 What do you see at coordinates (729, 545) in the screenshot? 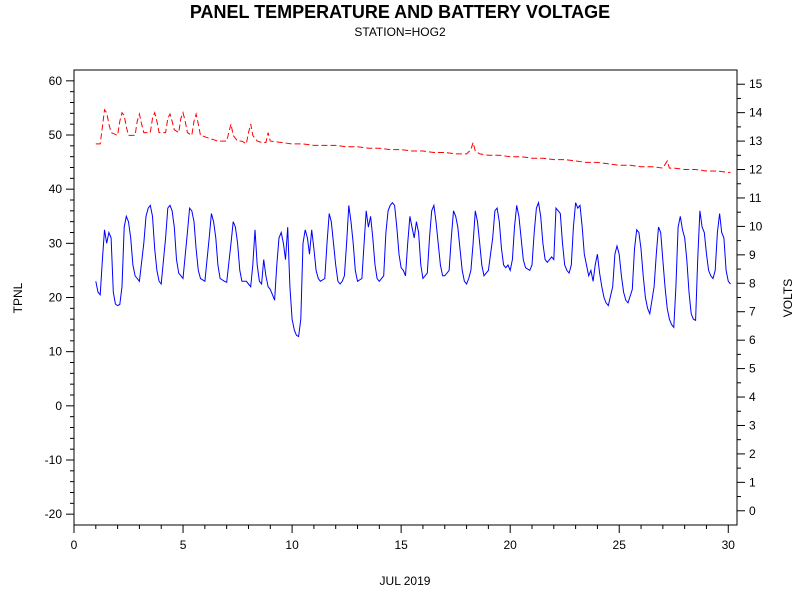
I see `x-tick-label: 30` at bounding box center [729, 545].